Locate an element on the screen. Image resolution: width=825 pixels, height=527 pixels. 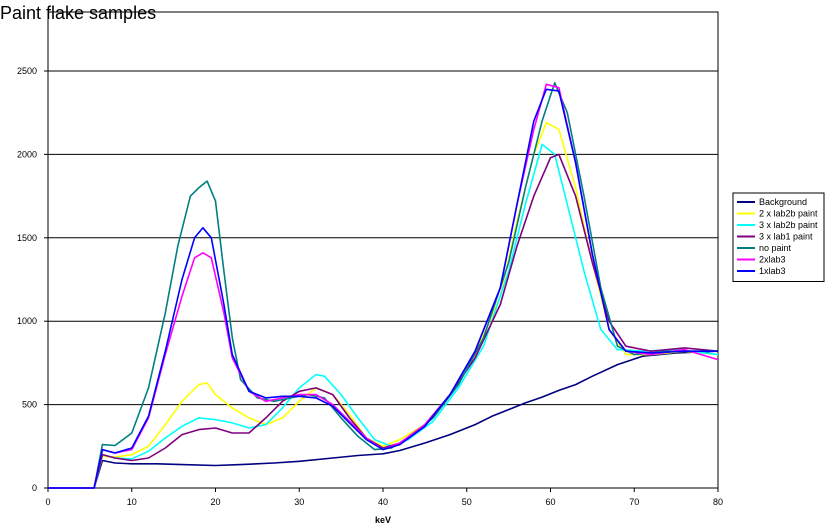
y-axis-ticks: 0 500 1000 1500 2000 2500 is located at coordinates (32, 279).